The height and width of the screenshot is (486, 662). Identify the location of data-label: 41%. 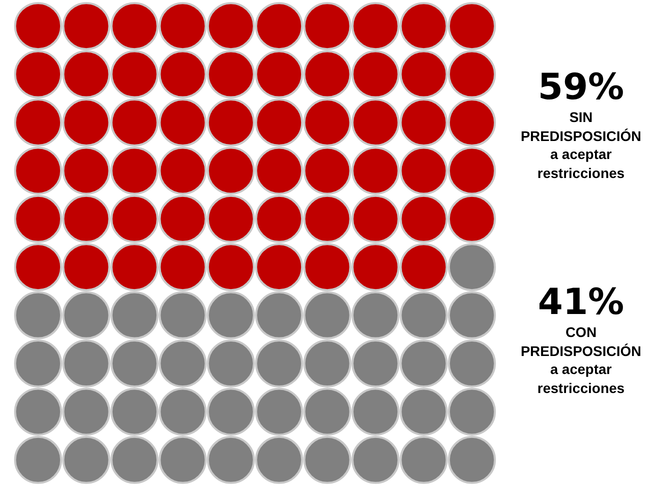
(581, 302).